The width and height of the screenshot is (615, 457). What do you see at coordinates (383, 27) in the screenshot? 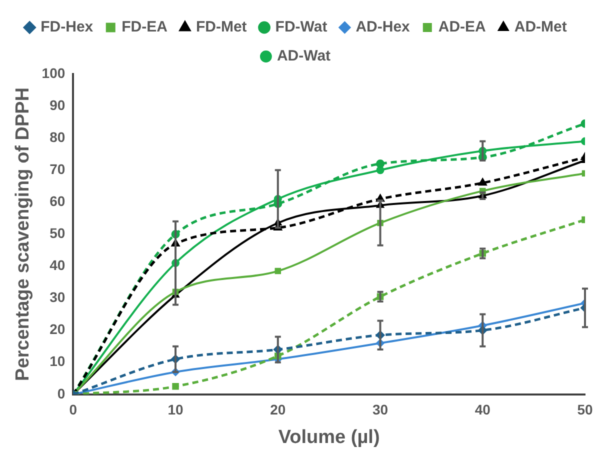
I see `legend-label: AD-Hex` at bounding box center [383, 27].